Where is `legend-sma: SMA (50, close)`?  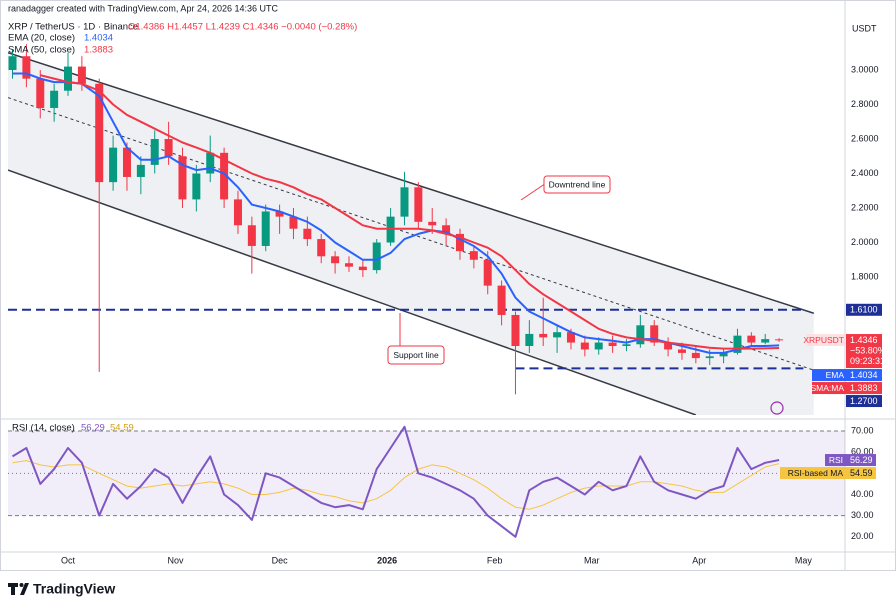
legend-sma: SMA (50, close) is located at coordinates (41, 50).